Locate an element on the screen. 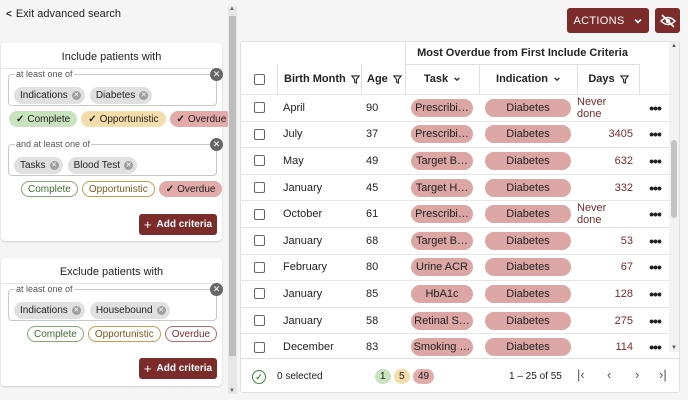  column-task: Task is located at coordinates (442, 79).